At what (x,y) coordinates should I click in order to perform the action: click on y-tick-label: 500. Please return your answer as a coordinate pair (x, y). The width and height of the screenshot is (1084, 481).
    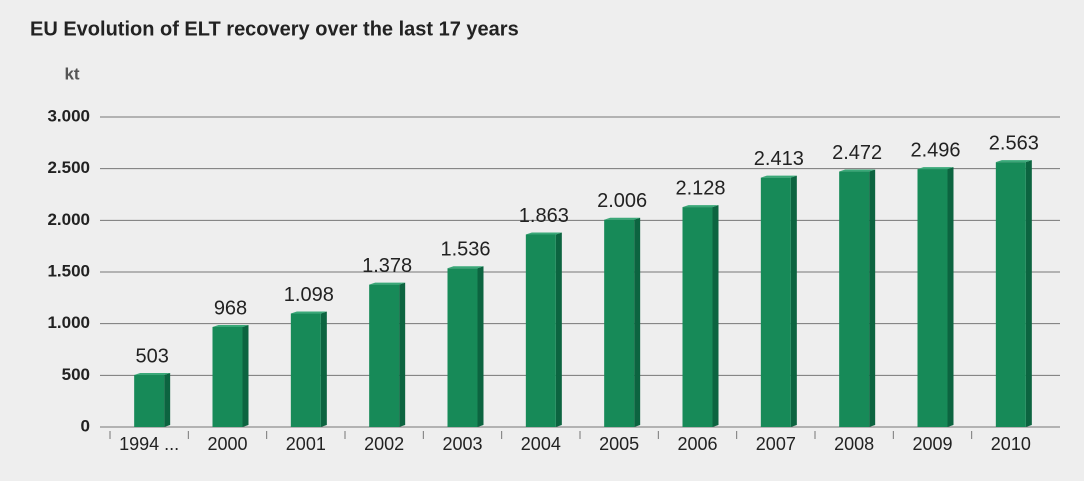
    Looking at the image, I should click on (76, 374).